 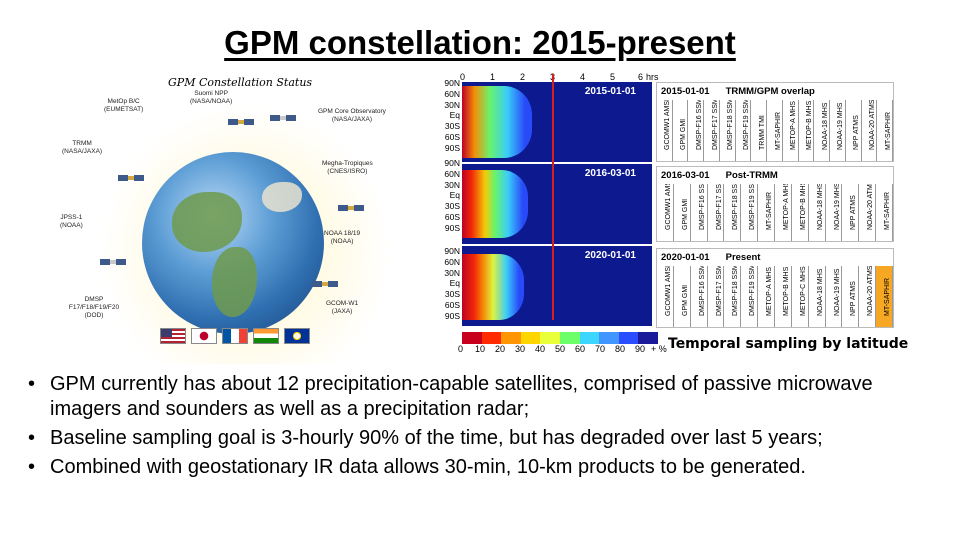 What do you see at coordinates (753, 207) in the screenshot?
I see `satellite-name: DMSP-F19 SSMIS` at bounding box center [753, 207].